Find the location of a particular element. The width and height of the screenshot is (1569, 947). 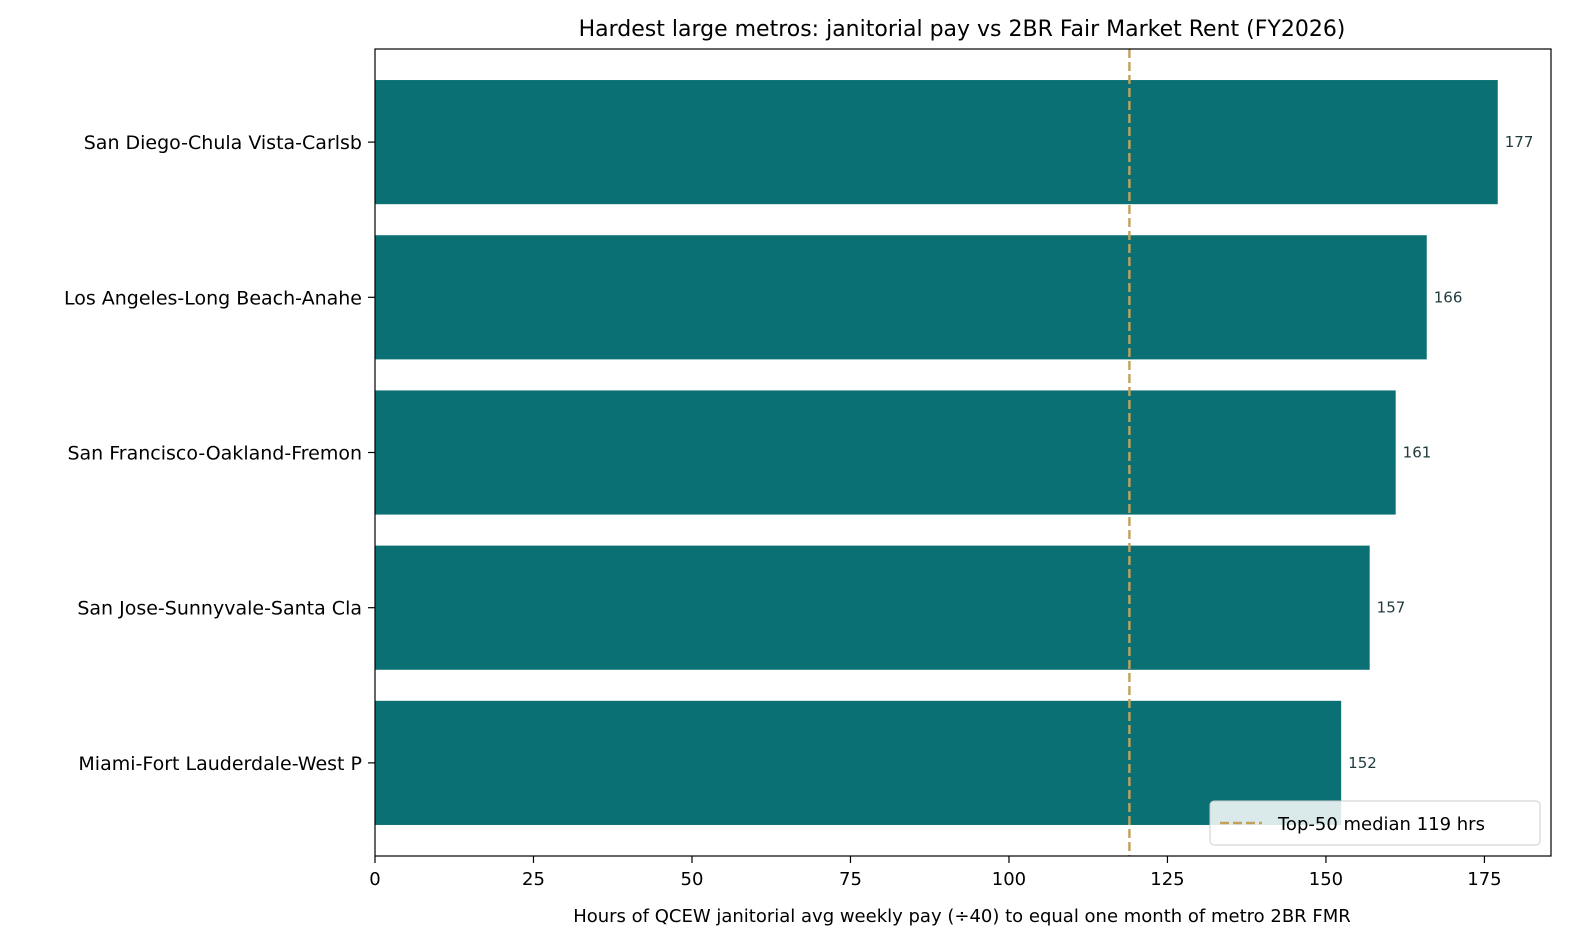

legend: Top-50 median 119 hrs is located at coordinates (1375, 823).